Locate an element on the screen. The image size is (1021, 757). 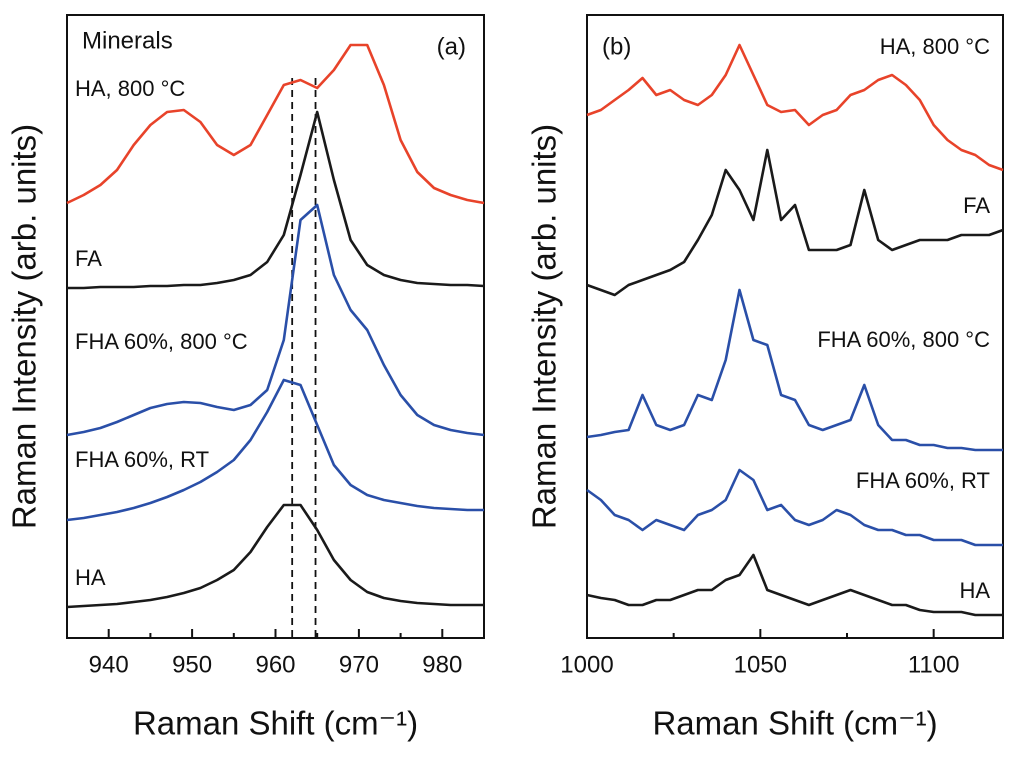
x-tick-label: 940 is located at coordinates (109, 664).